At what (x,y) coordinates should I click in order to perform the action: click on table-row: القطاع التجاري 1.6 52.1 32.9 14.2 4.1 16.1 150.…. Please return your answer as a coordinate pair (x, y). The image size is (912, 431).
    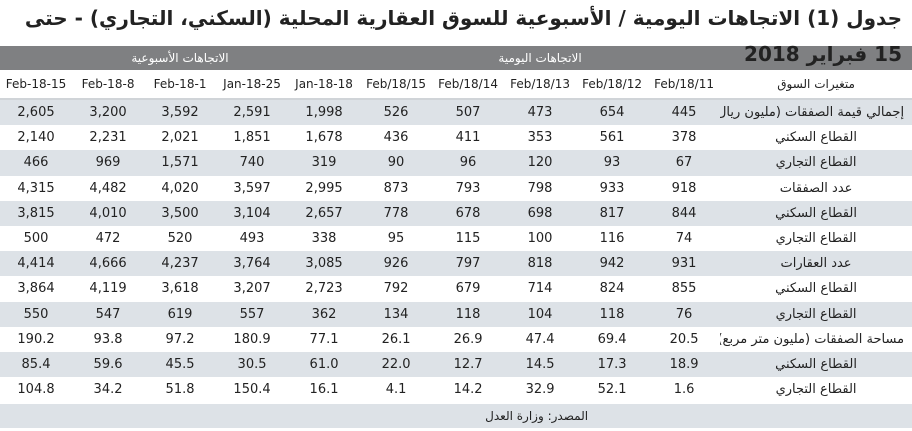
    Looking at the image, I should click on (456, 390).